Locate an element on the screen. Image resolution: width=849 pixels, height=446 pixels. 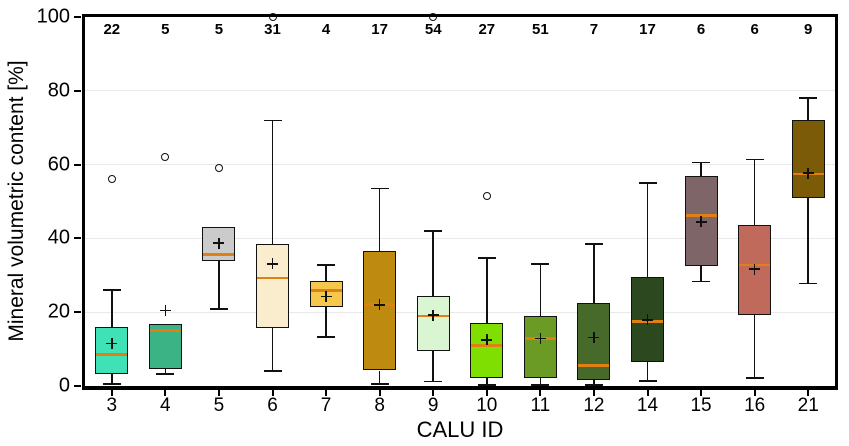
y-tick-label-0: 0 is located at coordinates (64, 385).